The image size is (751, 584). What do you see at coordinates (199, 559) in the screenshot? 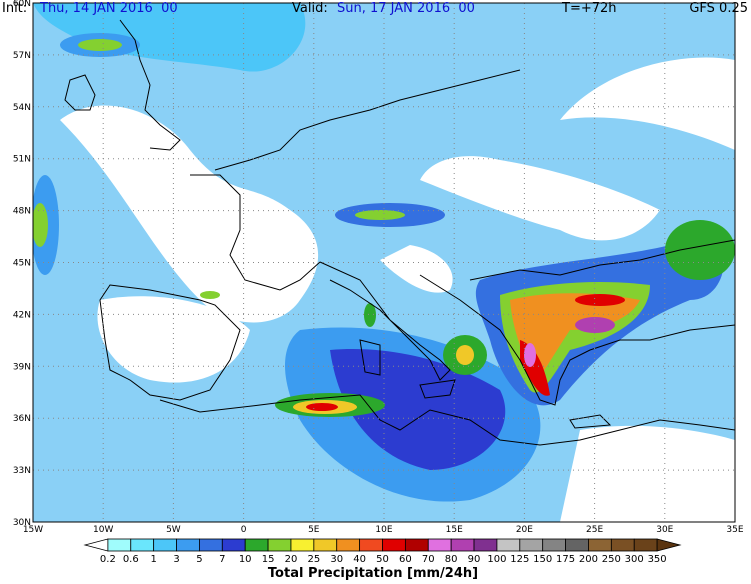
I see `legend-label: 5` at bounding box center [199, 559].